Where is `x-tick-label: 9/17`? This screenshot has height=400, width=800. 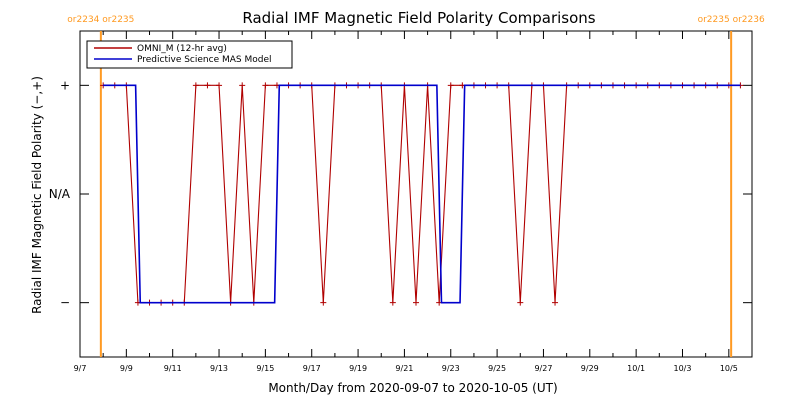 x-tick-label: 9/17 is located at coordinates (312, 368).